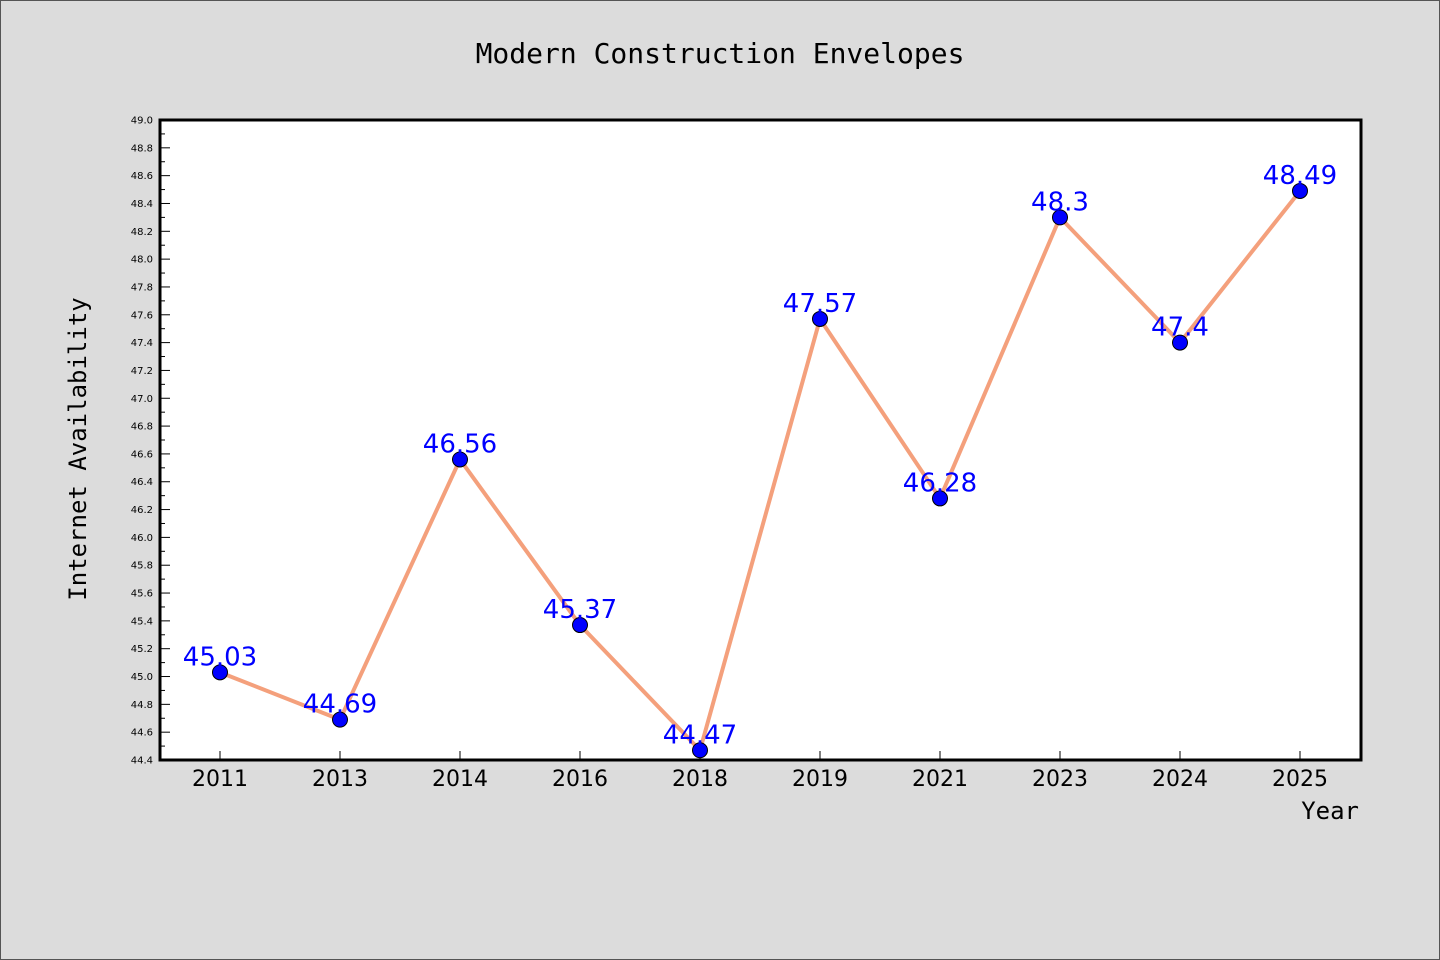  Describe the element at coordinates (142, 399) in the screenshot. I see `y-tick-label: 47.0` at that location.